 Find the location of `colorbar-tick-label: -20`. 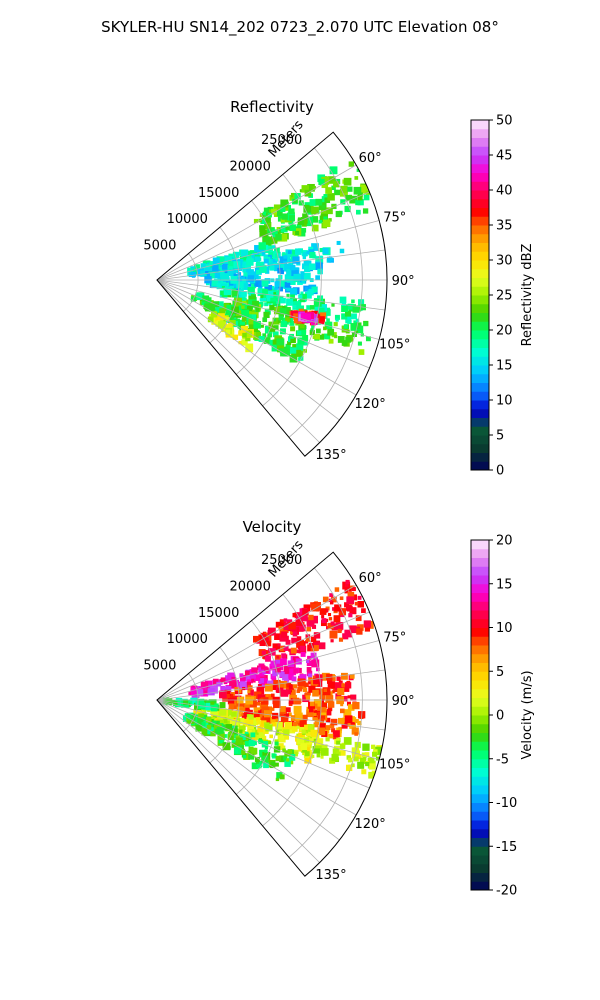

colorbar-tick-label: -20 is located at coordinates (506, 891).